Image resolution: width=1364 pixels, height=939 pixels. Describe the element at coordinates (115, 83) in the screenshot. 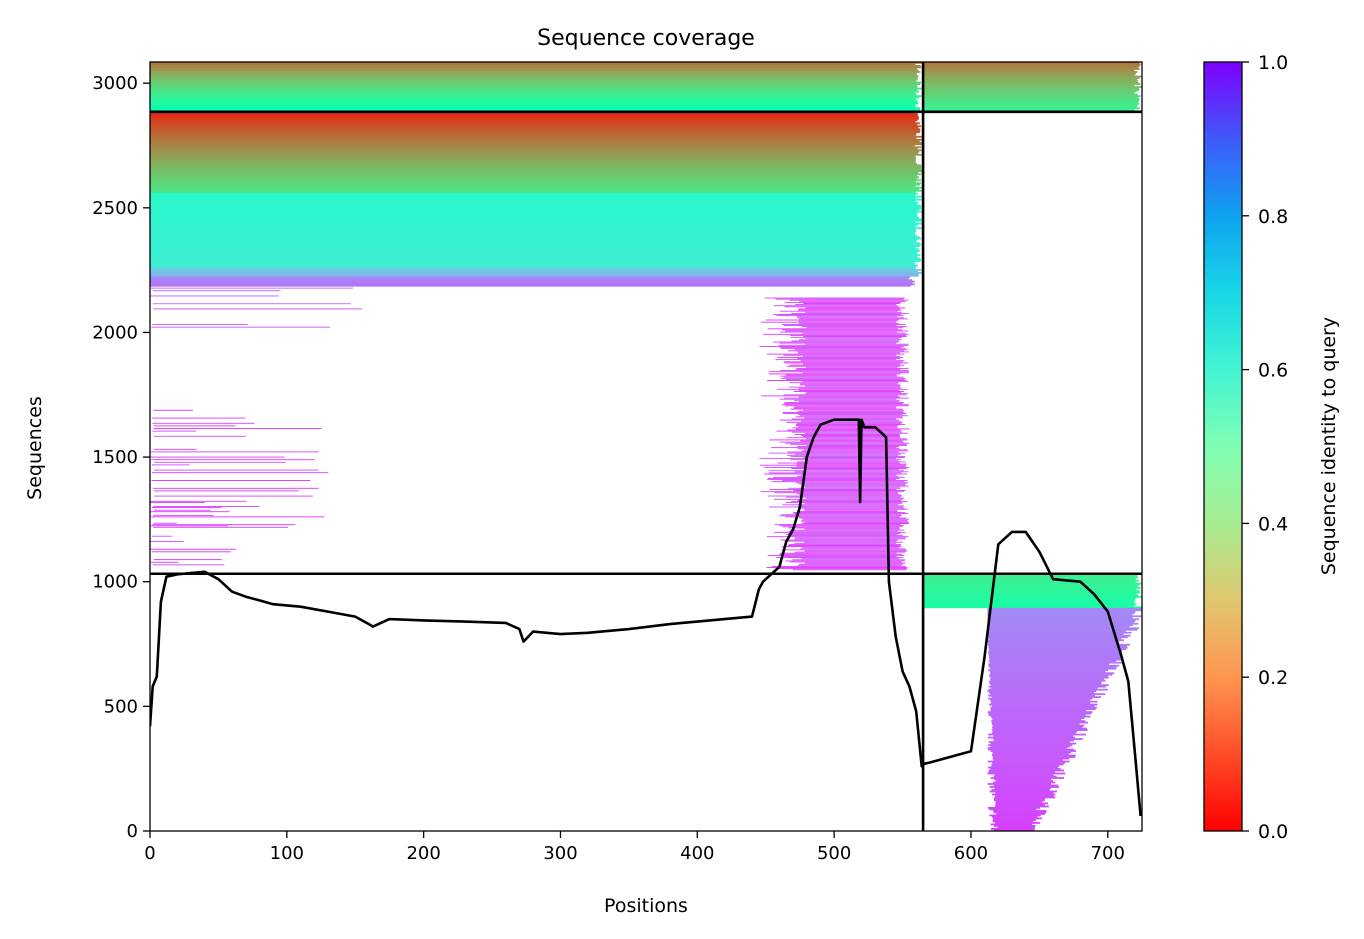

I see `y-tick-label: 3000` at that location.